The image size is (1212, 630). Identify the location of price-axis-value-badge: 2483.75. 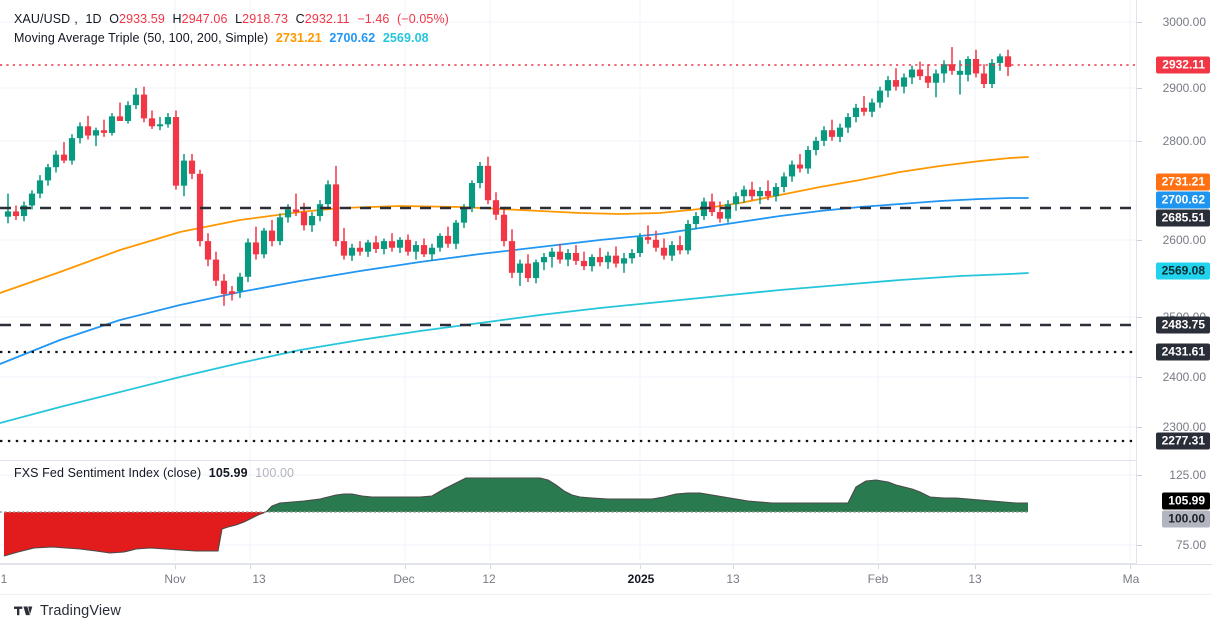
(1182, 325).